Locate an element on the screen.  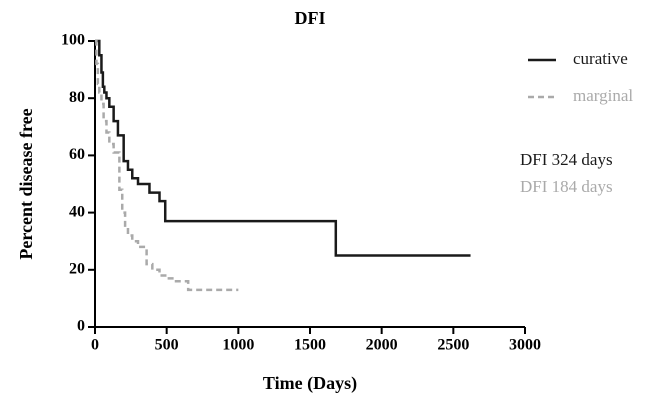
x-tick-label: 500 is located at coordinates (167, 345).